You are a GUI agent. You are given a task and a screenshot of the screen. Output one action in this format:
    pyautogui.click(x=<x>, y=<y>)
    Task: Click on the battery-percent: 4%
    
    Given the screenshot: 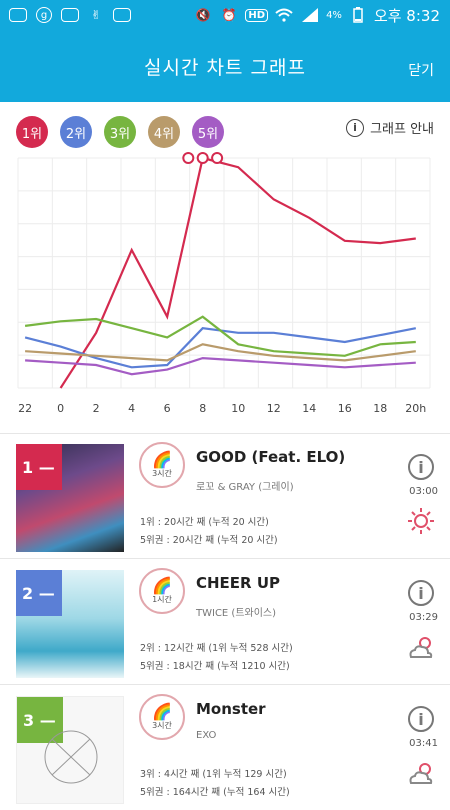 What is the action you would take?
    pyautogui.click(x=334, y=15)
    